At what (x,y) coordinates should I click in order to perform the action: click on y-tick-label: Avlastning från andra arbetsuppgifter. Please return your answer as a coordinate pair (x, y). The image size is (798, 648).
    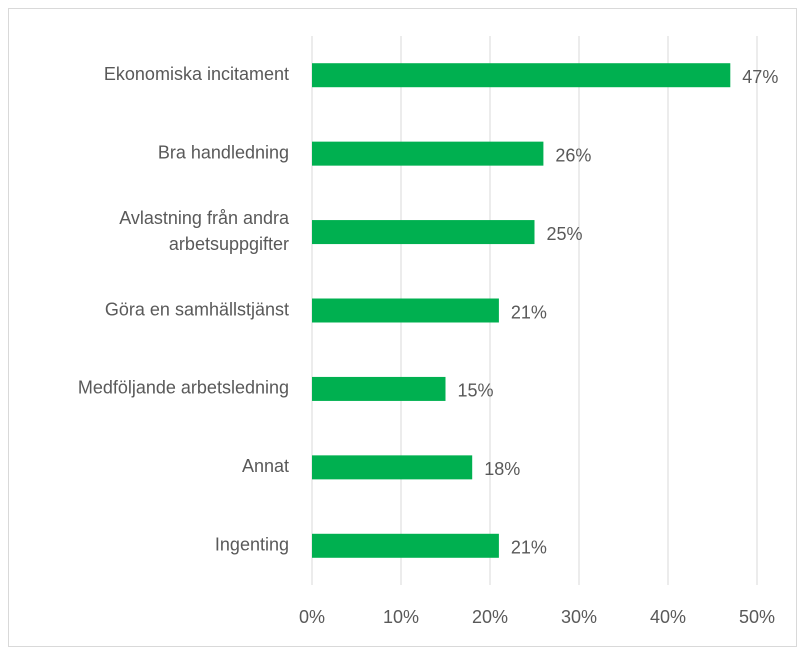
    Looking at the image, I should click on (204, 231).